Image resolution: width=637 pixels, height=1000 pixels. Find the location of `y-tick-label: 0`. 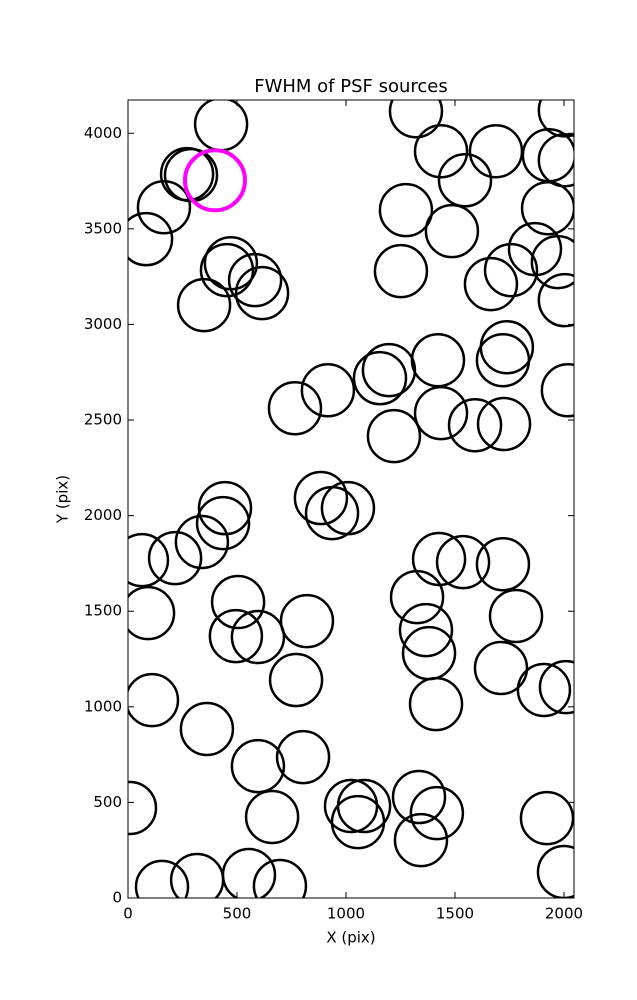

y-tick-label: 0 is located at coordinates (117, 898).